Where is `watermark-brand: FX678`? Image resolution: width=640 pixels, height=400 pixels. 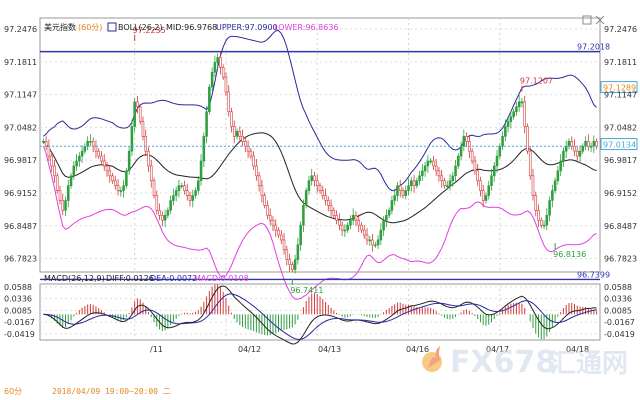 watermark-brand: FX678 is located at coordinates (503, 362).